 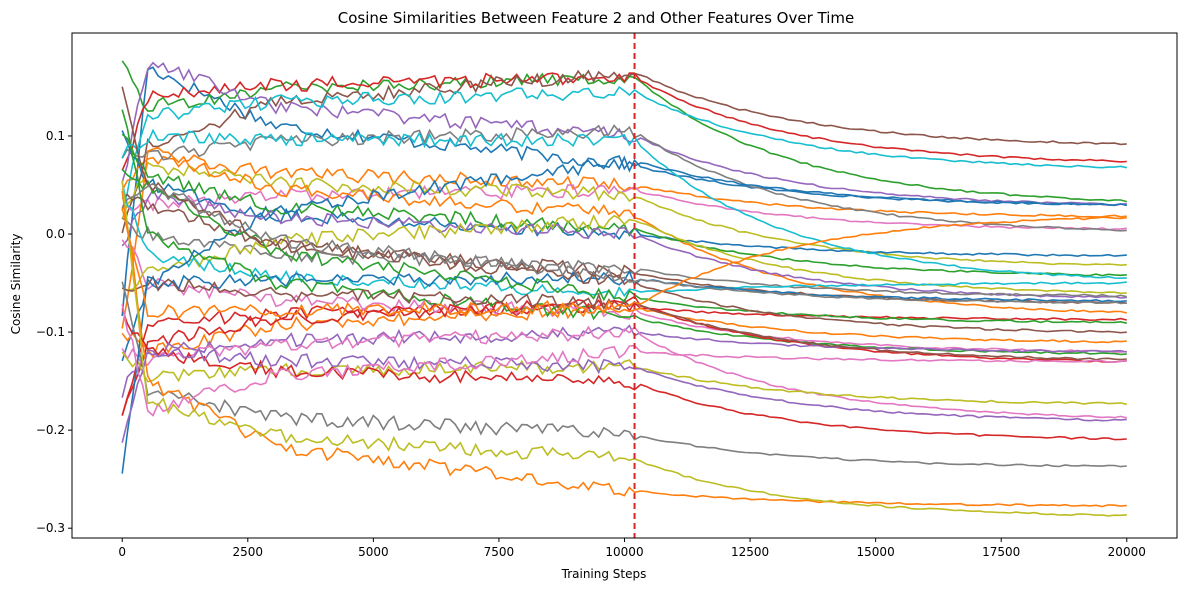 I want to click on y-axis-label: Cosine Similarity, so click(x=16, y=284).